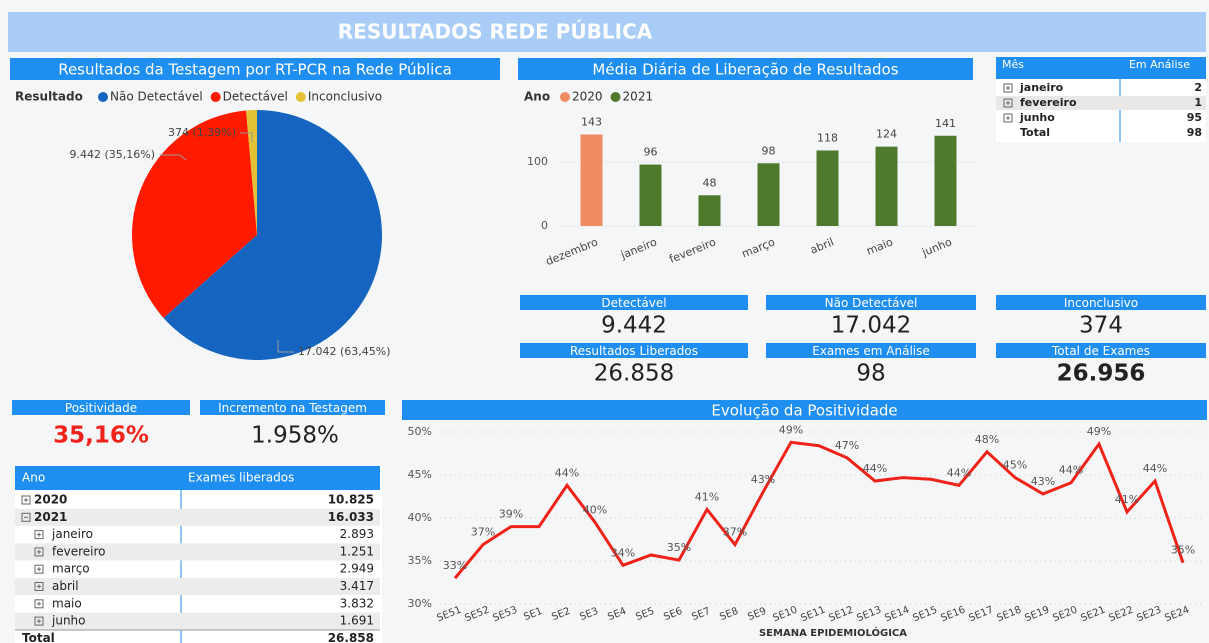 This screenshot has height=643, width=1209. What do you see at coordinates (495, 32) in the screenshot?
I see `header-title: RESULTADOS REDE PÚBLICA` at bounding box center [495, 32].